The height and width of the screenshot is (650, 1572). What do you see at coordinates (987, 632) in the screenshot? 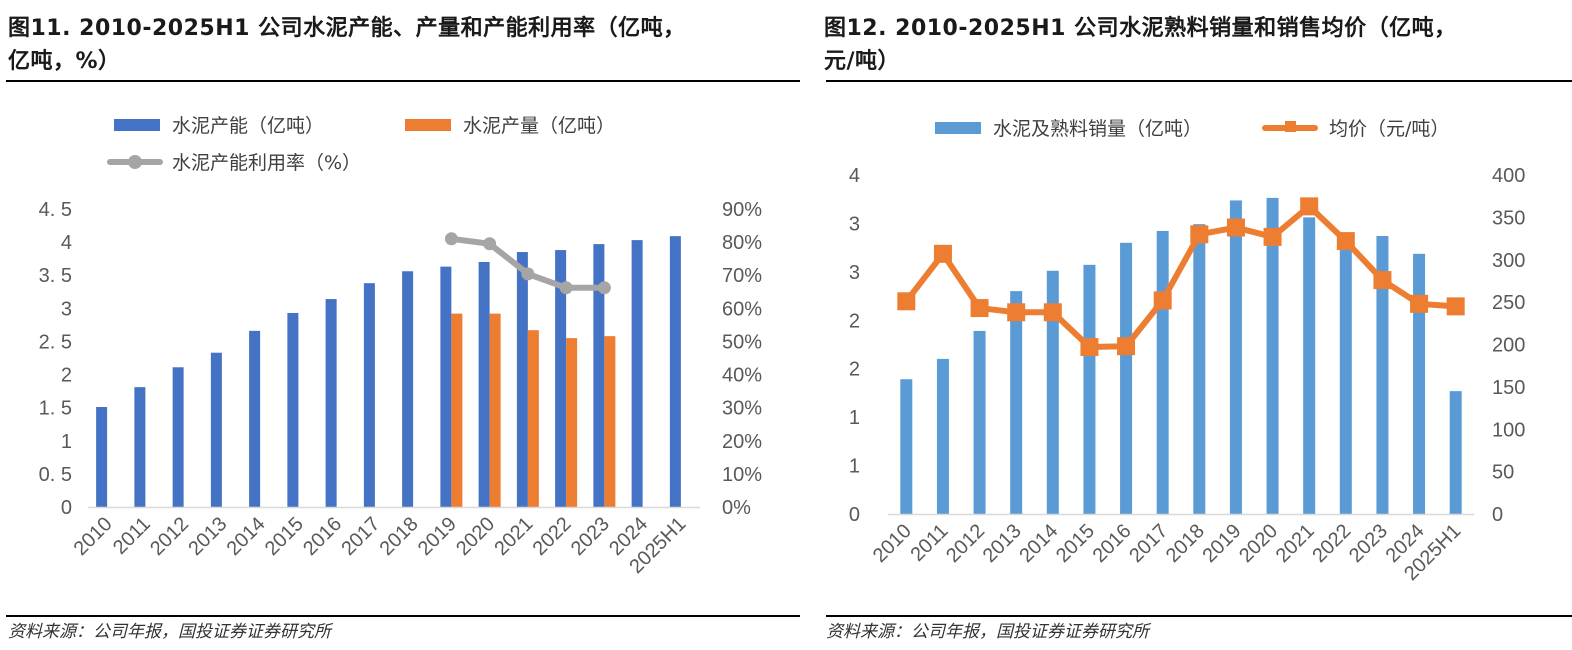
I see `figure-12-source: 资料来源：公司年报，国投证券证券研究所` at bounding box center [987, 632].